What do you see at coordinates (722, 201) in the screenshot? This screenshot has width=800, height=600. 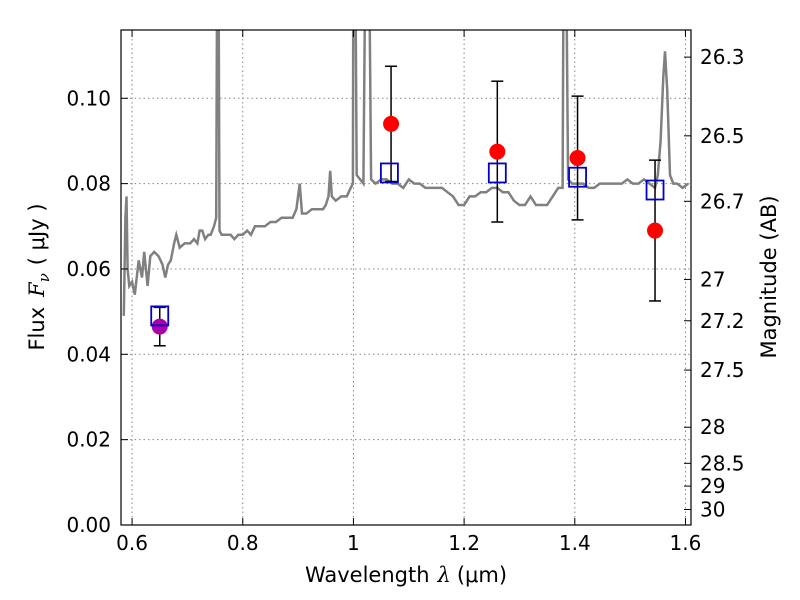 I see `y2-tick-label: 26.7` at bounding box center [722, 201].